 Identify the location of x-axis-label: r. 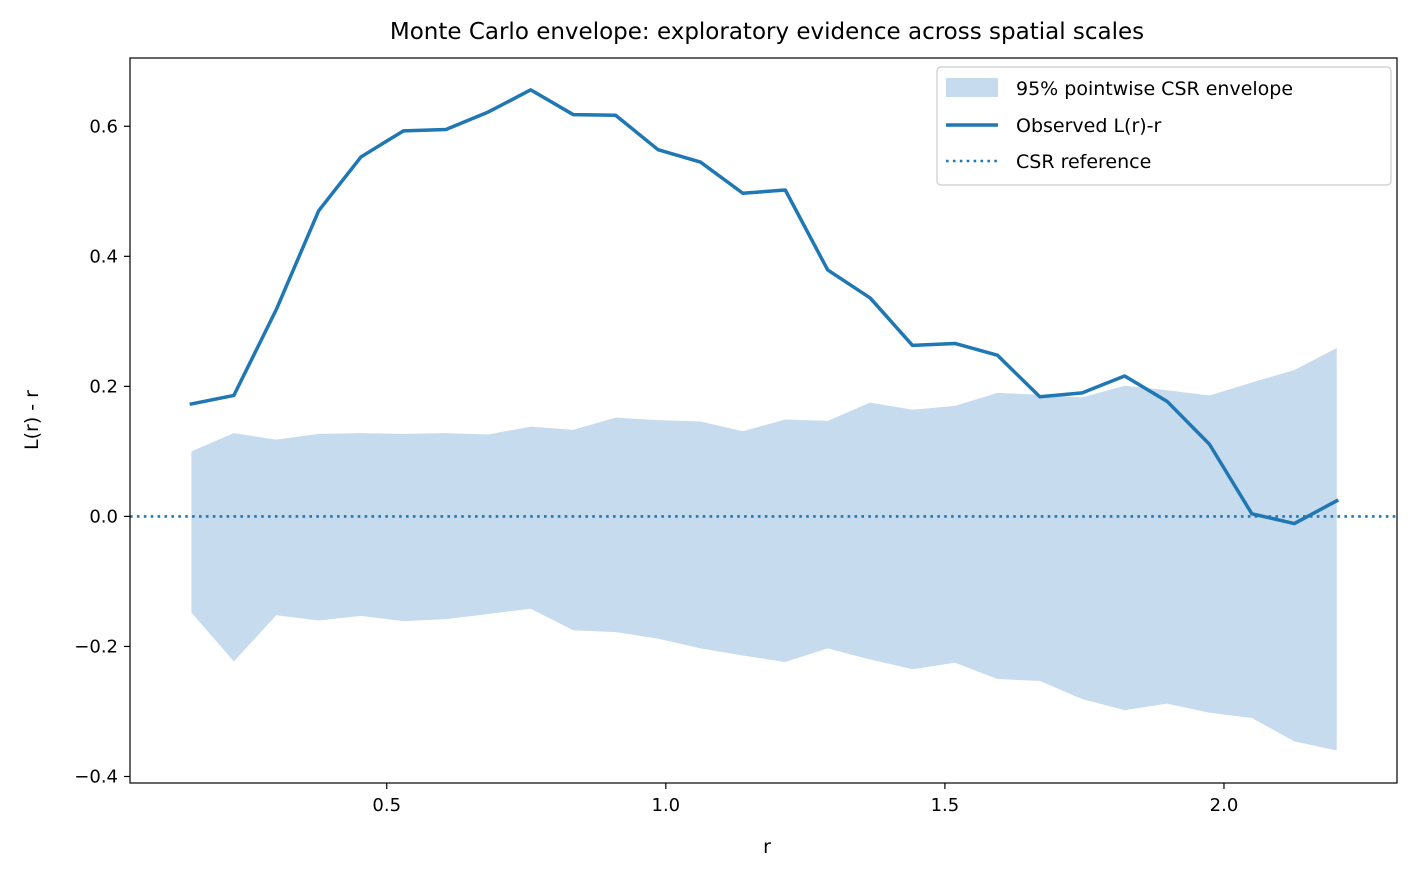
(767, 847).